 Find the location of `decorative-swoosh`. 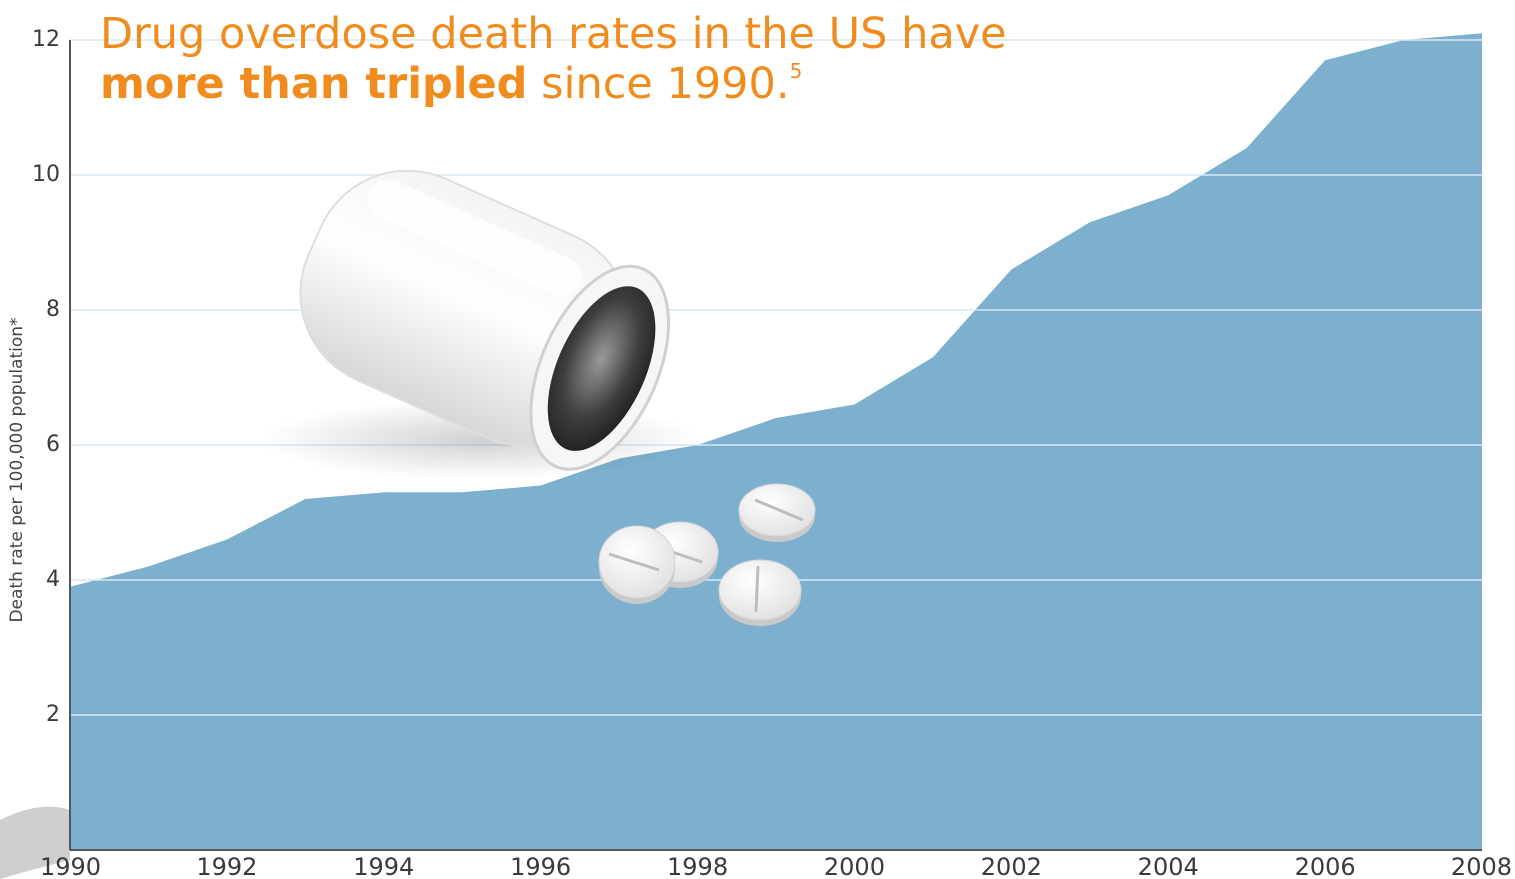

decorative-swoosh is located at coordinates (35, 842).